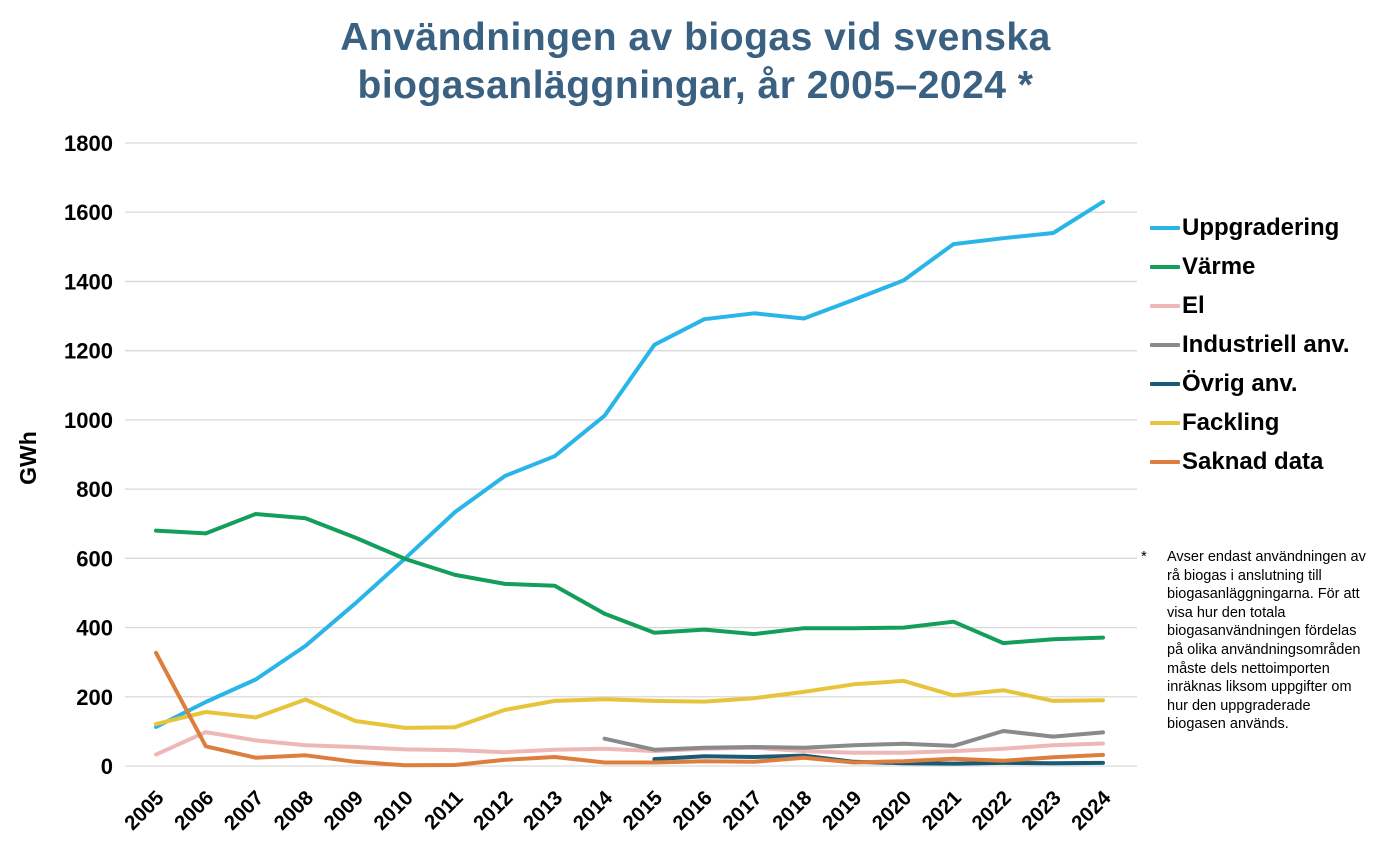 This screenshot has width=1391, height=858. I want to click on y-tick-label: 1400, so click(88, 281).